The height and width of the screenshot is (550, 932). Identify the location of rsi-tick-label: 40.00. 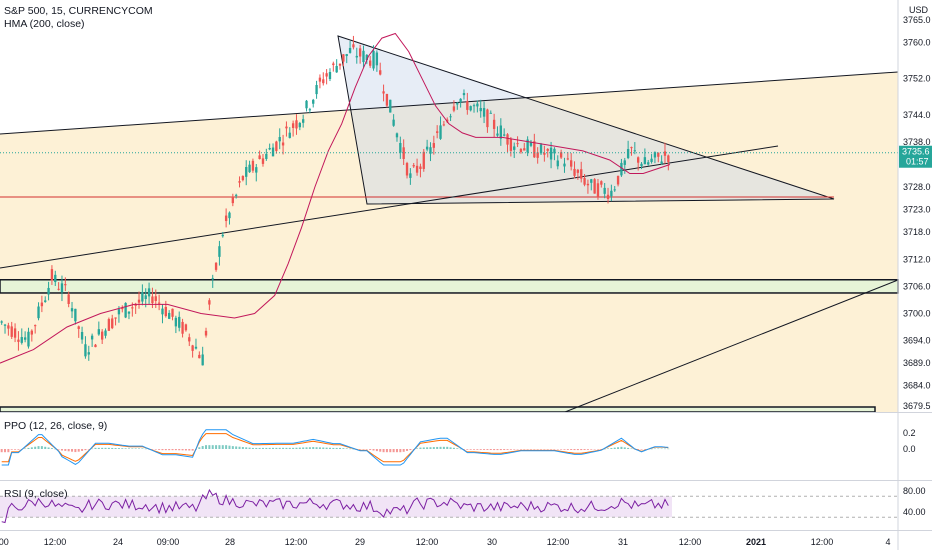
(914, 512).